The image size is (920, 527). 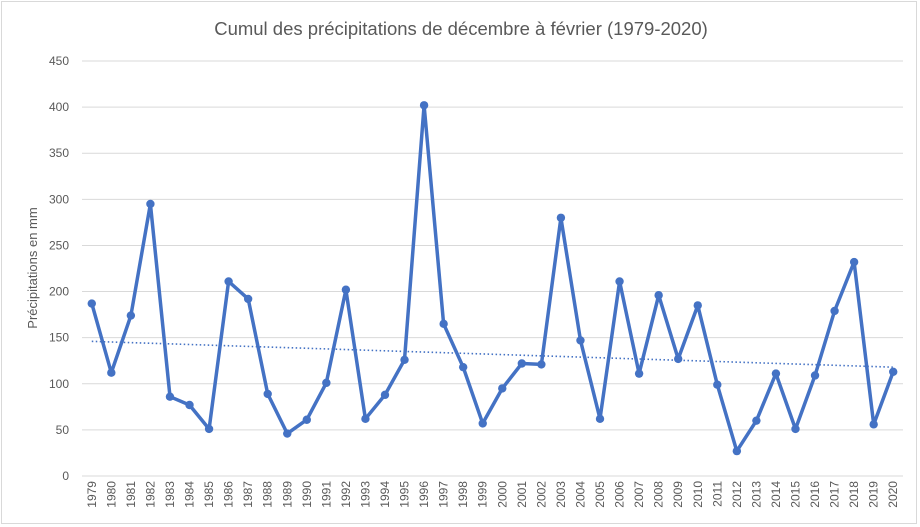 I want to click on x-tick-label: 1986, so click(x=229, y=494).